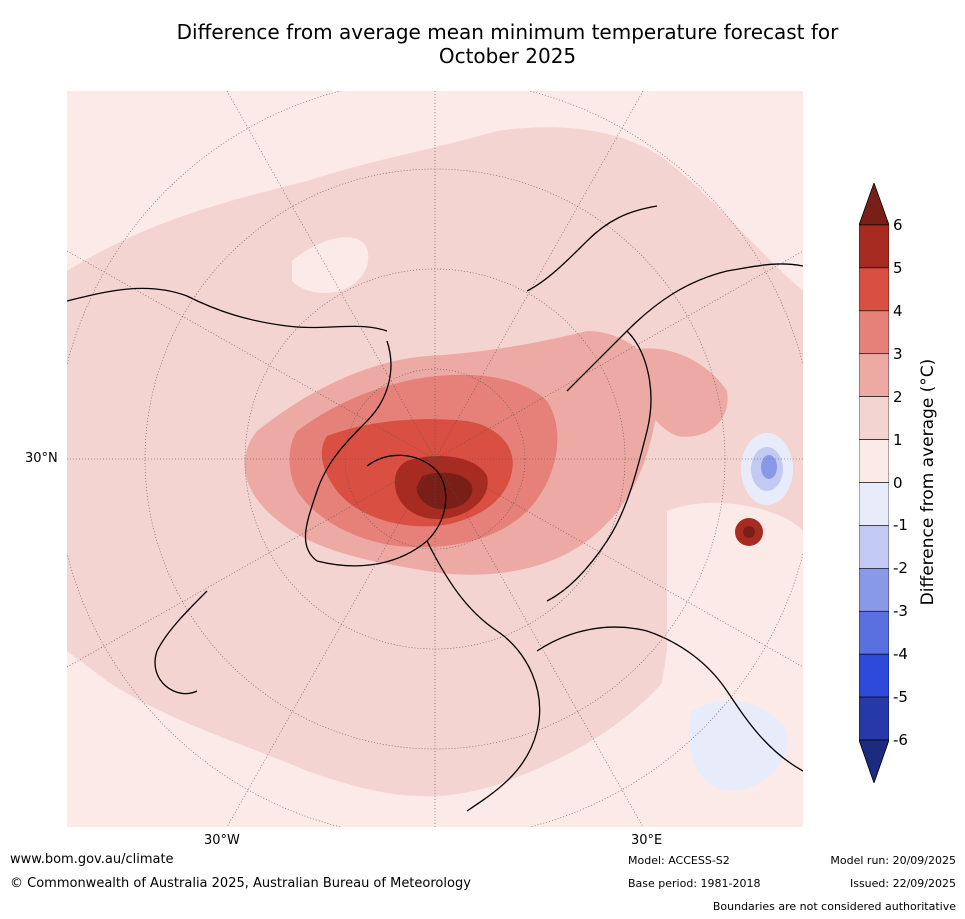 This screenshot has width=965, height=919. I want to click on footer-model-run: Model run: 20/09/2025, so click(893, 860).